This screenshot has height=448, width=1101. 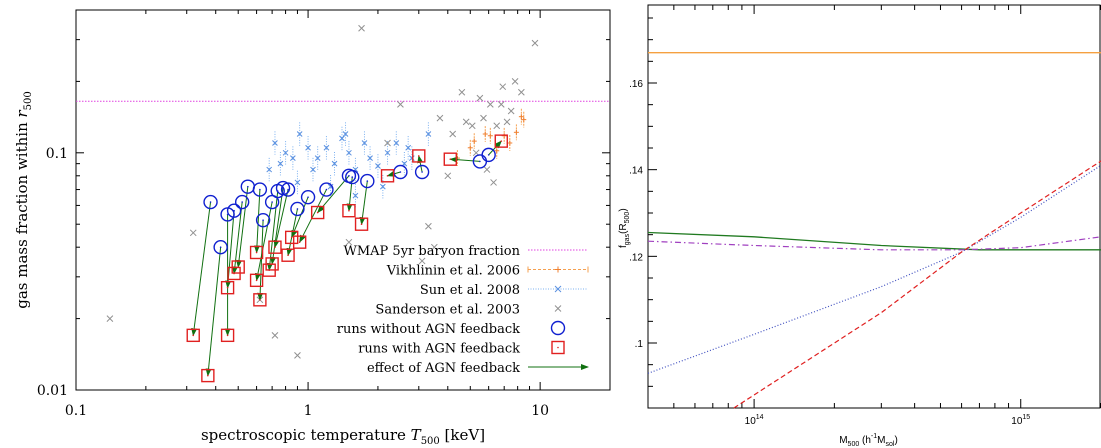 What do you see at coordinates (57, 154) in the screenshot?
I see `y-tick-label: 0.1` at bounding box center [57, 154].